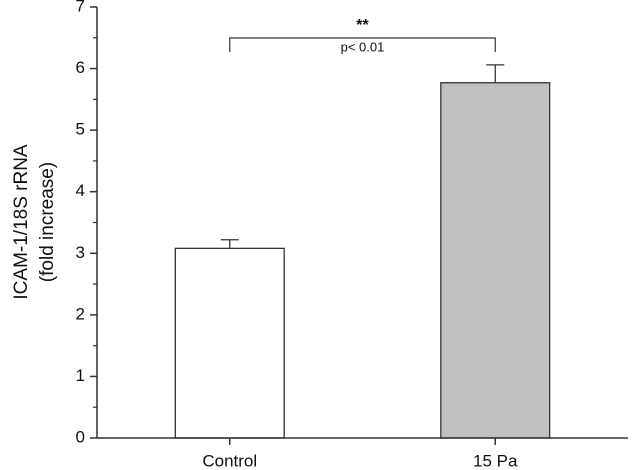 Image resolution: width=632 pixels, height=470 pixels. What do you see at coordinates (80, 313) in the screenshot?
I see `y-tick-label: 2` at bounding box center [80, 313].